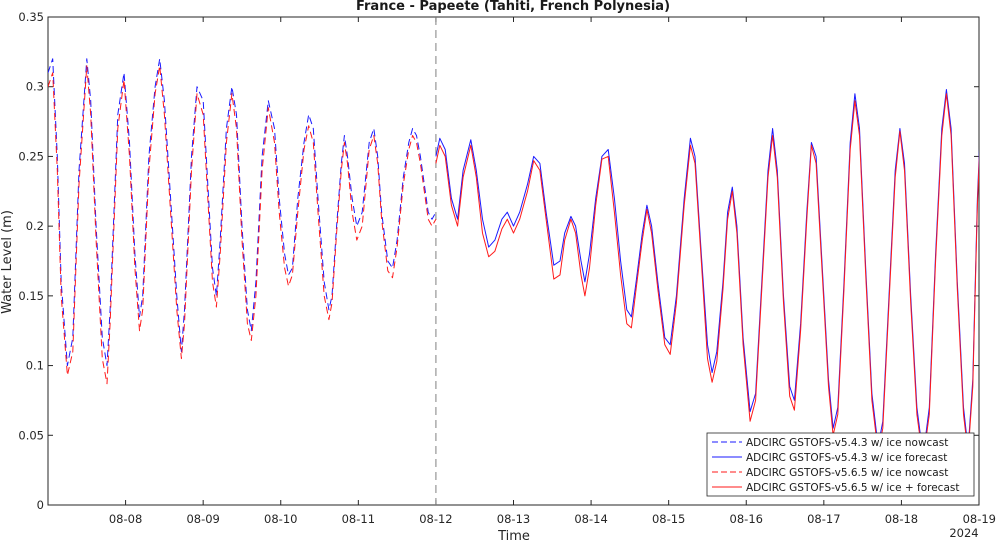 This screenshot has height=541, width=996. I want to click on x-tick-label: 08-10, so click(280, 519).